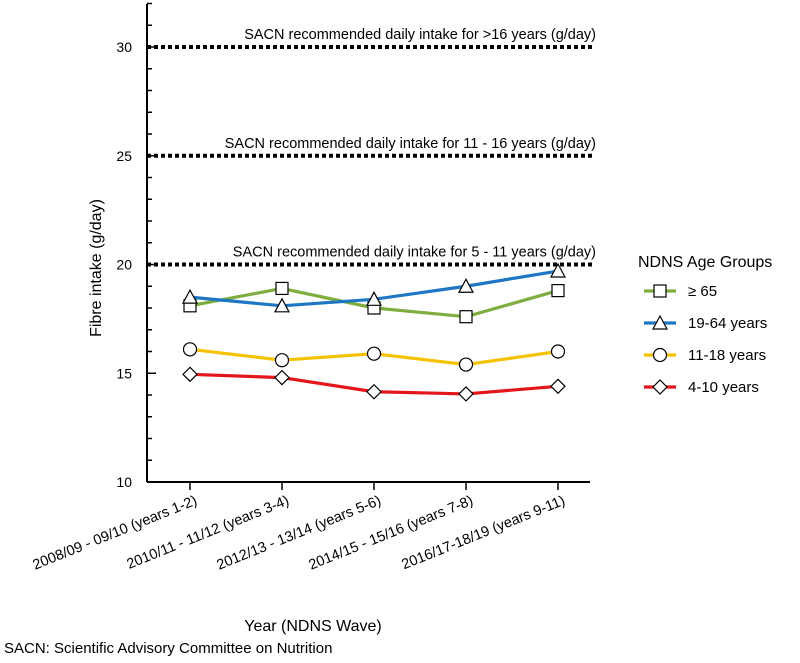 This screenshot has width=800, height=663. I want to click on x-tick-label: 2014/15 - 15/16 (years 7-8), so click(391, 533).